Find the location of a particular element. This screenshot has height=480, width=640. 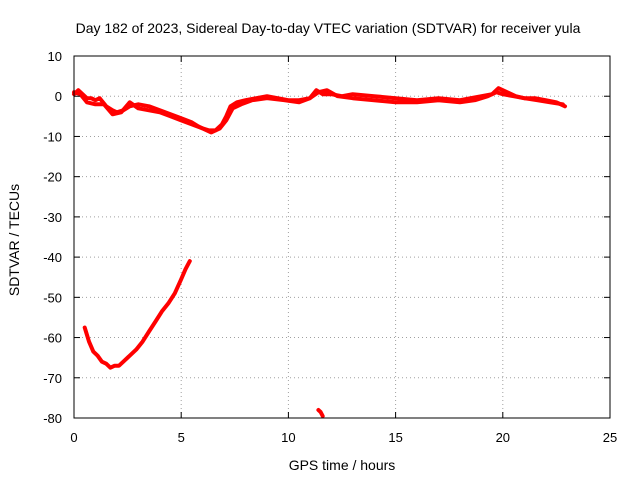

y-tick-label: -50 is located at coordinates (52, 297).